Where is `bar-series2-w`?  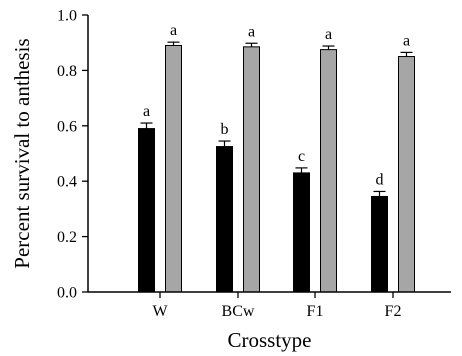 bar-series2-w is located at coordinates (173, 168).